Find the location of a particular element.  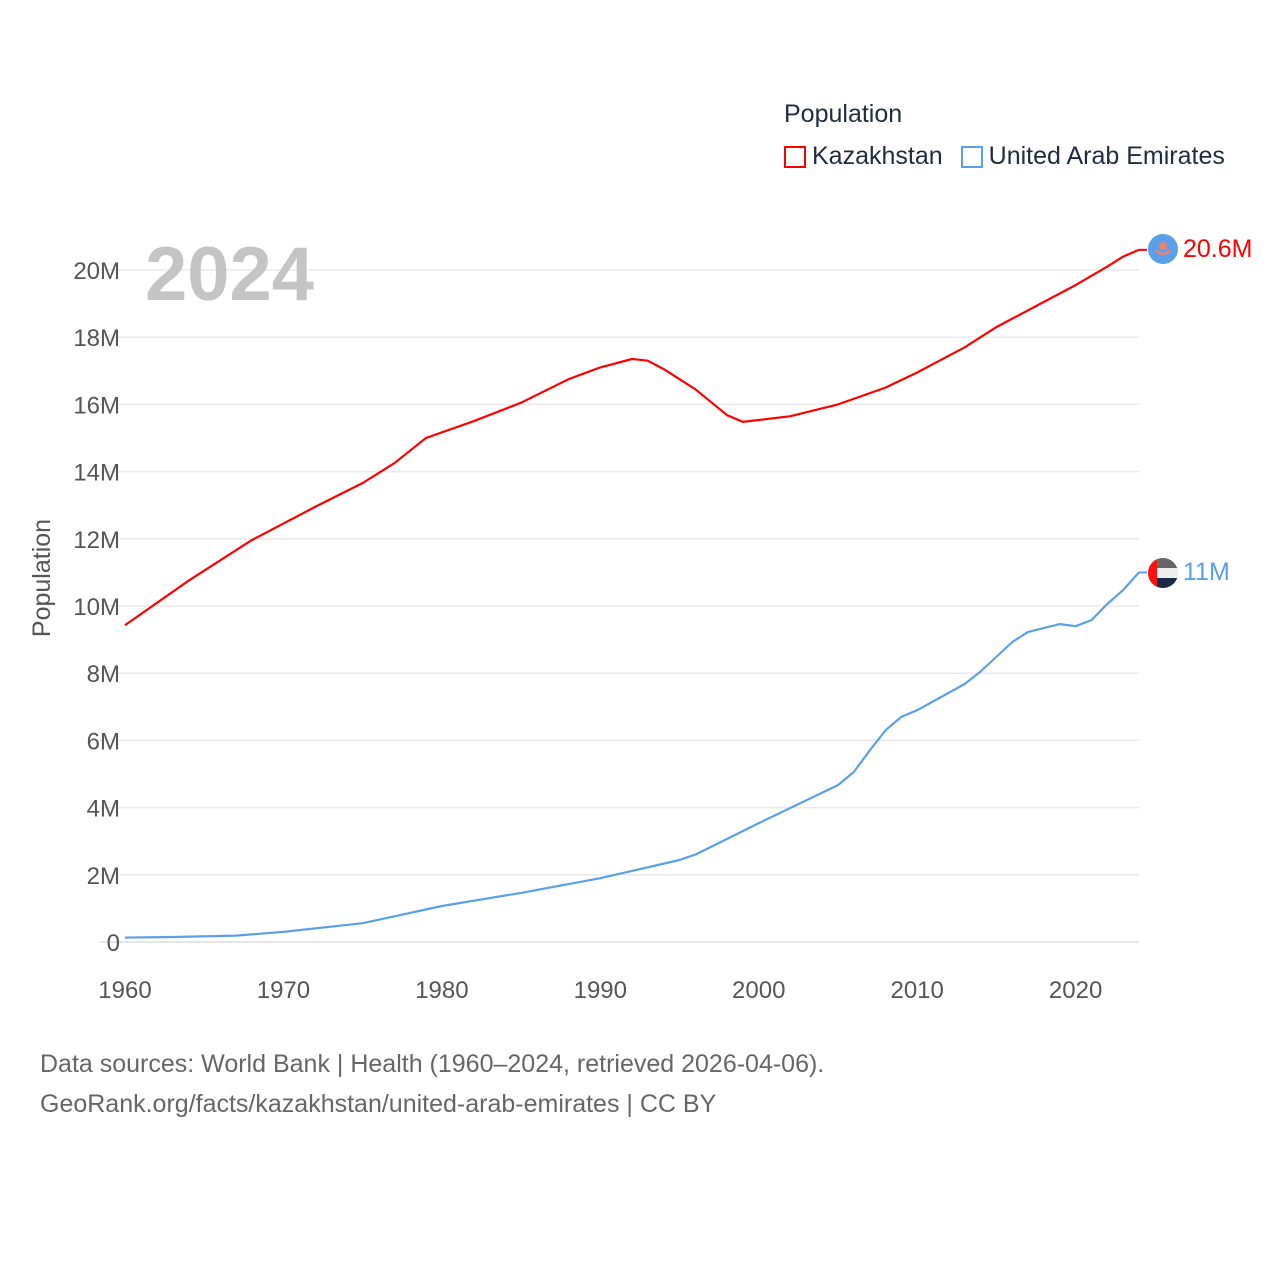

y-tick-label: 2M is located at coordinates (103, 876).